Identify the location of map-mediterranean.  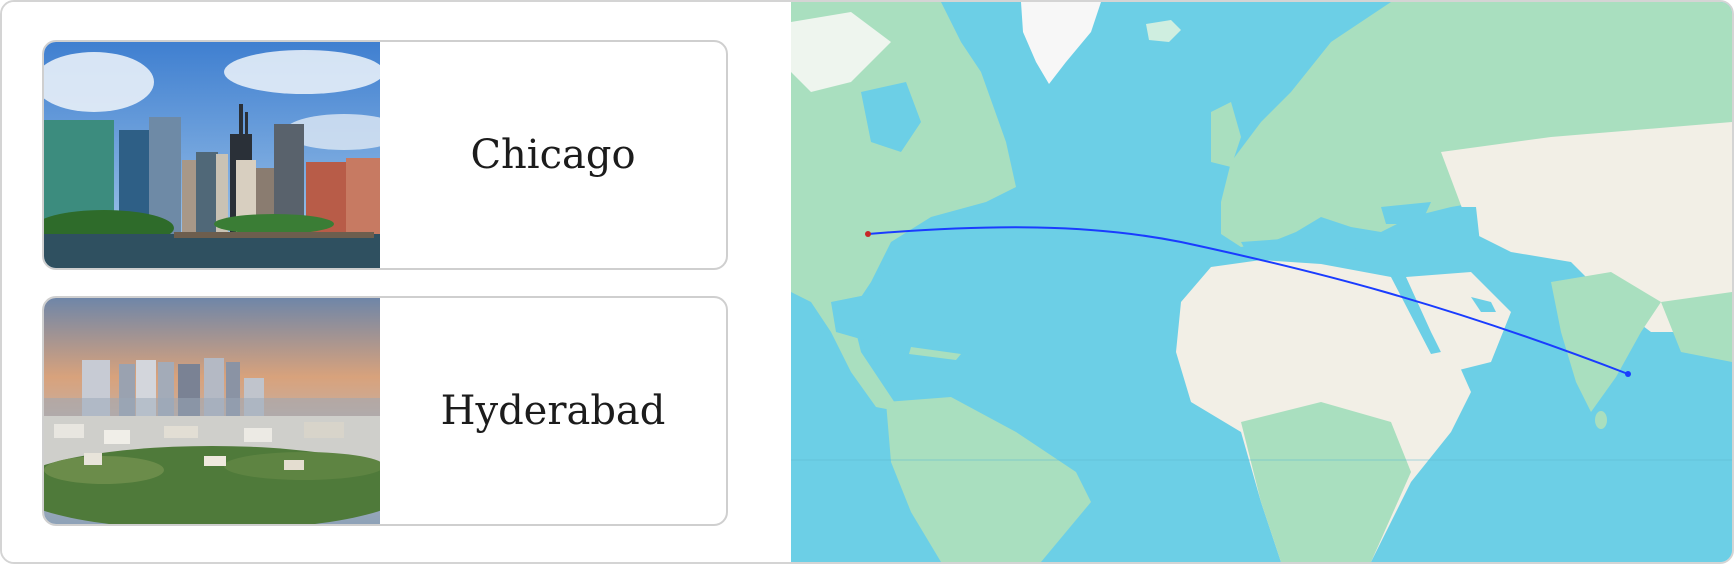
(1316, 257).